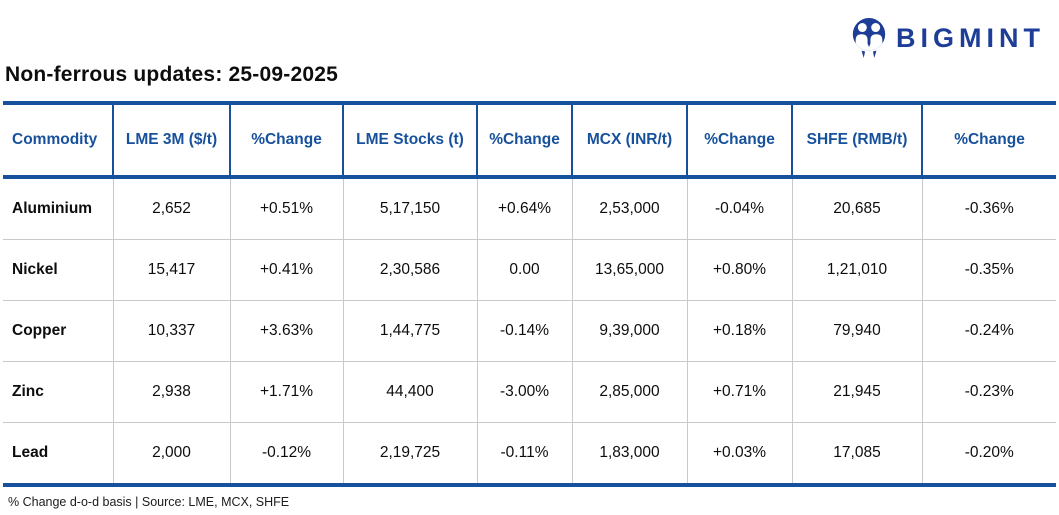 This screenshot has width=1059, height=515. I want to click on value-cell: -0.11%, so click(524, 453).